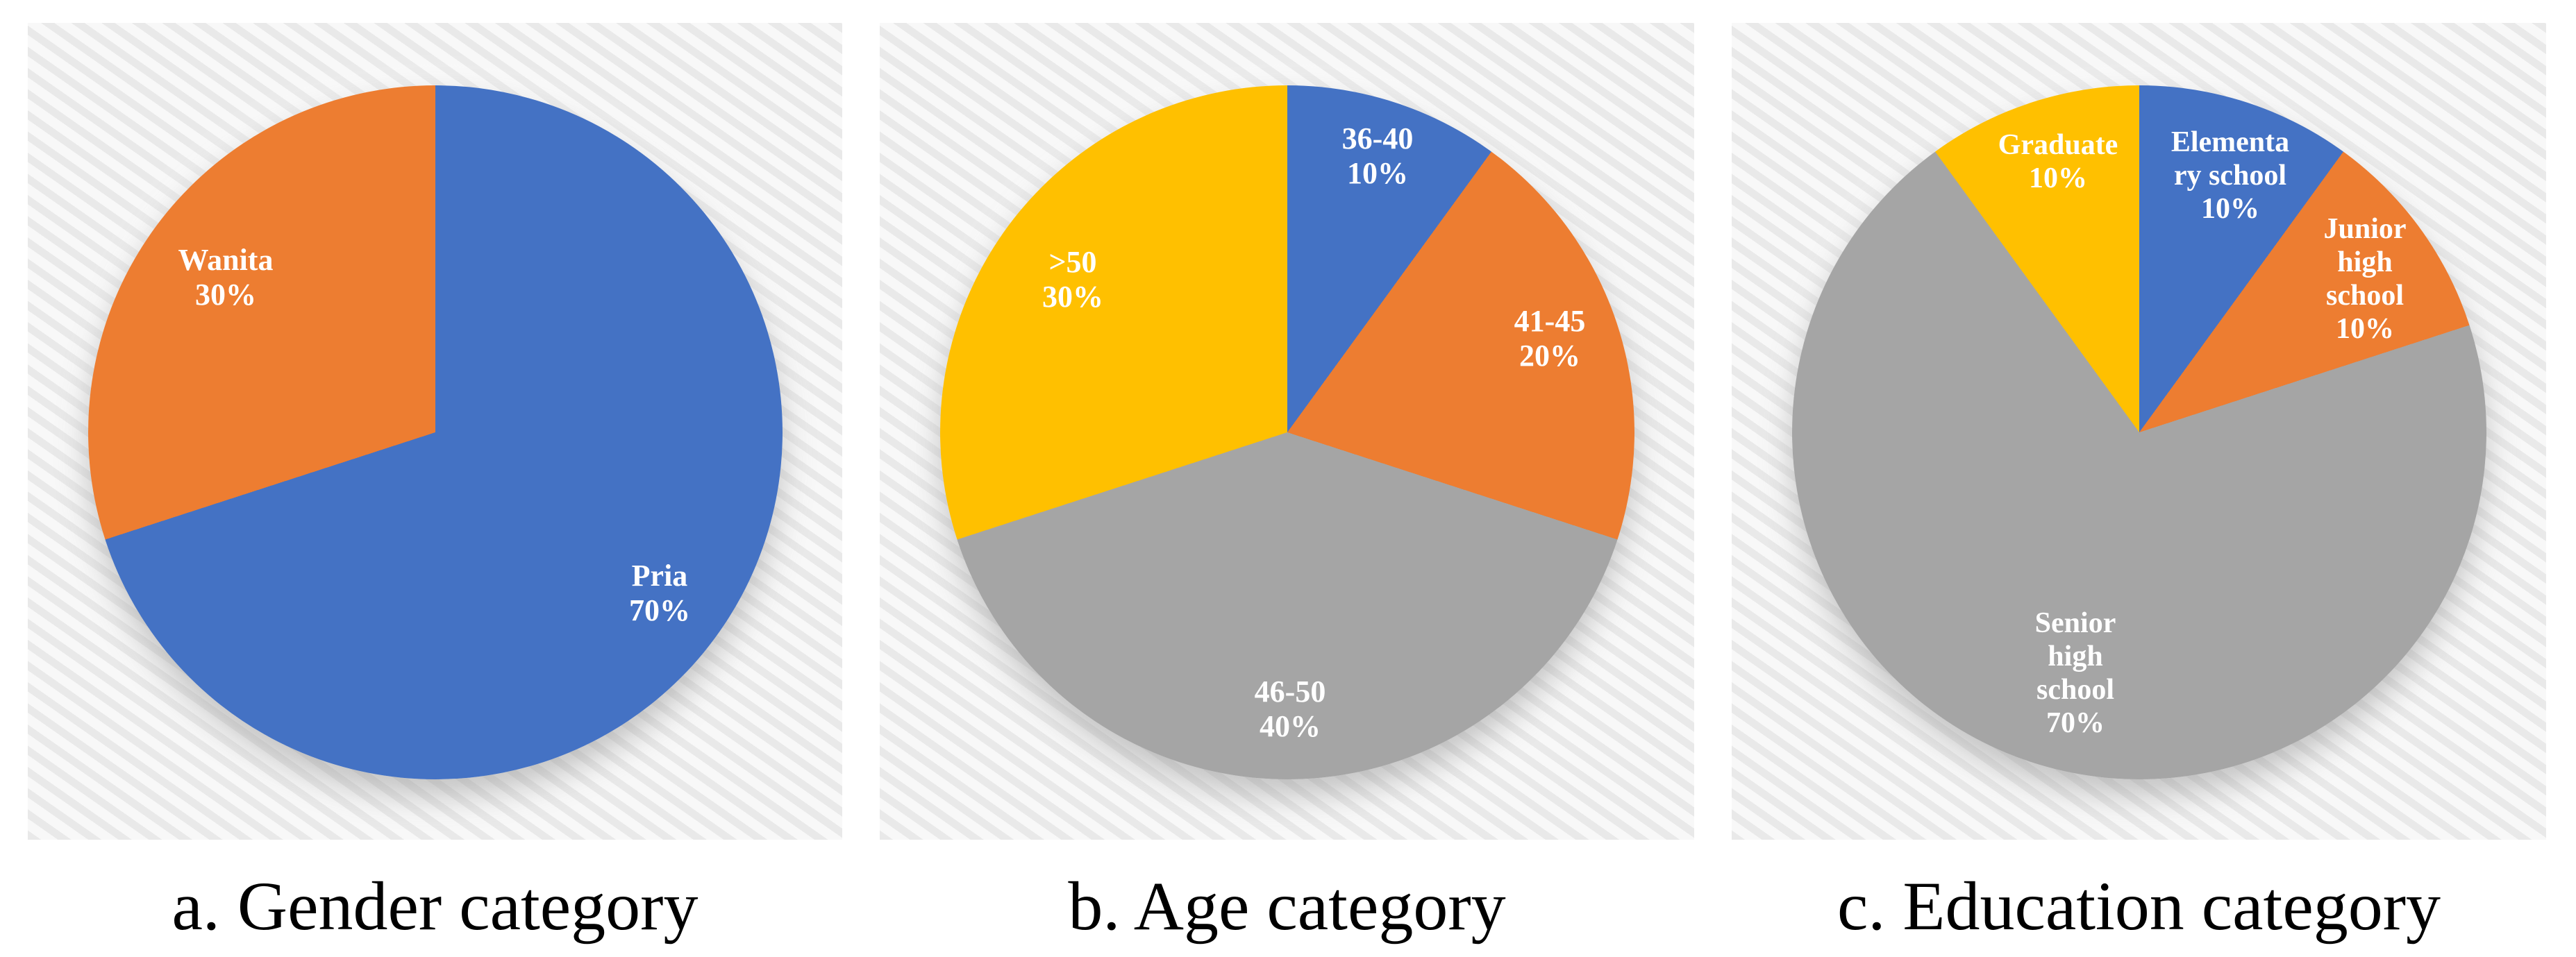 Image resolution: width=2576 pixels, height=957 pixels. Describe the element at coordinates (226, 277) in the screenshot. I see `pie-slice-label-wanita: Wanita 30%` at that location.